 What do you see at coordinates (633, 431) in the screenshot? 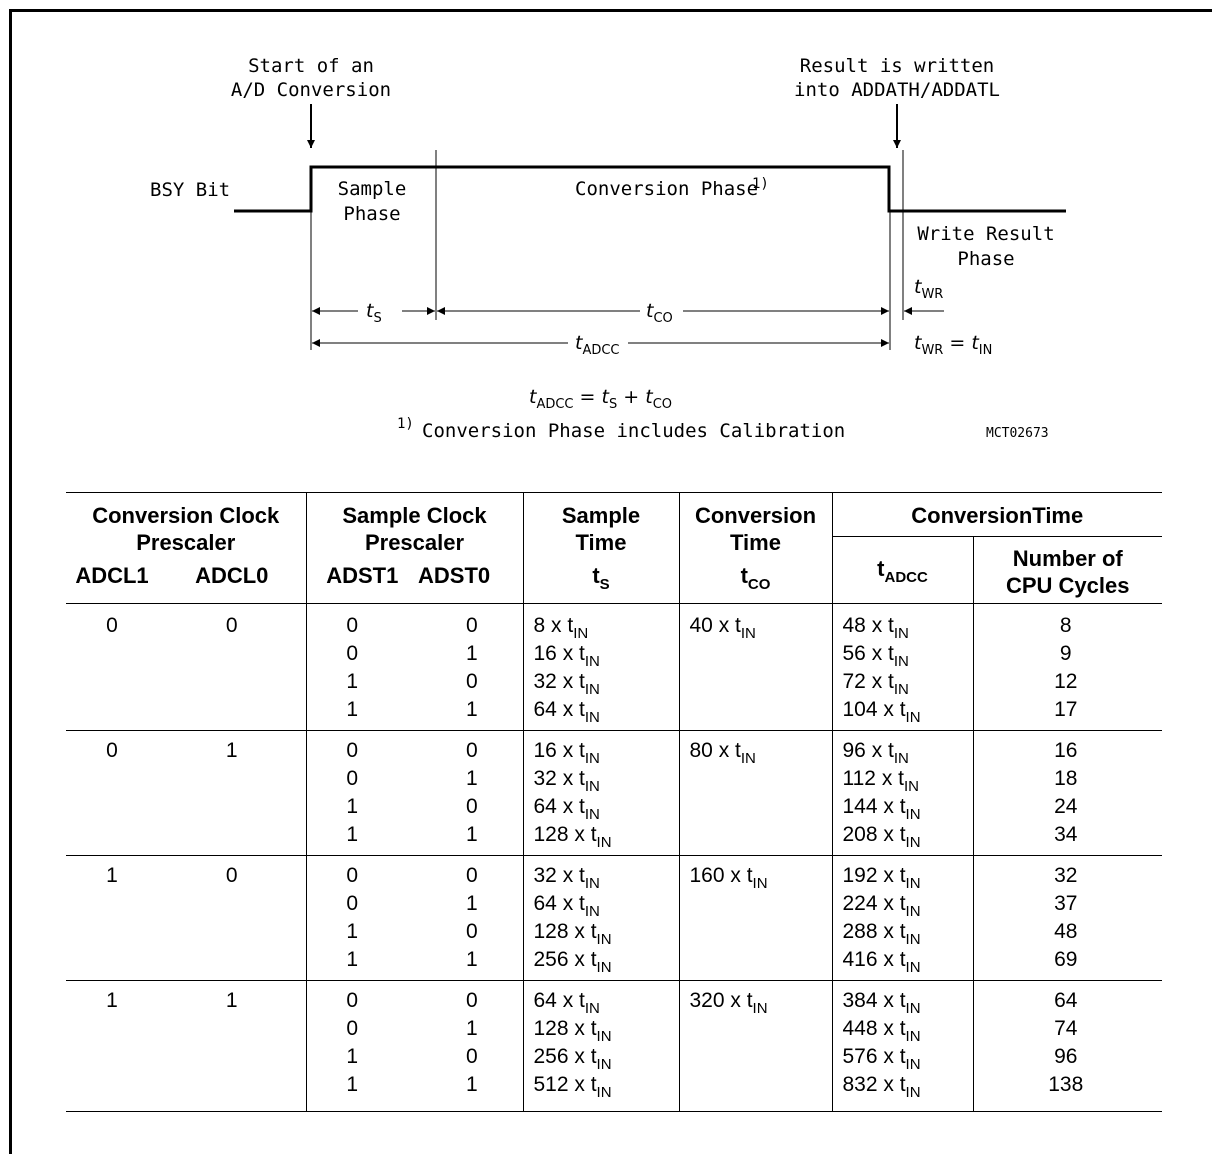
I see `footnote-text: Conversion Phase includes Calibration` at bounding box center [633, 431].